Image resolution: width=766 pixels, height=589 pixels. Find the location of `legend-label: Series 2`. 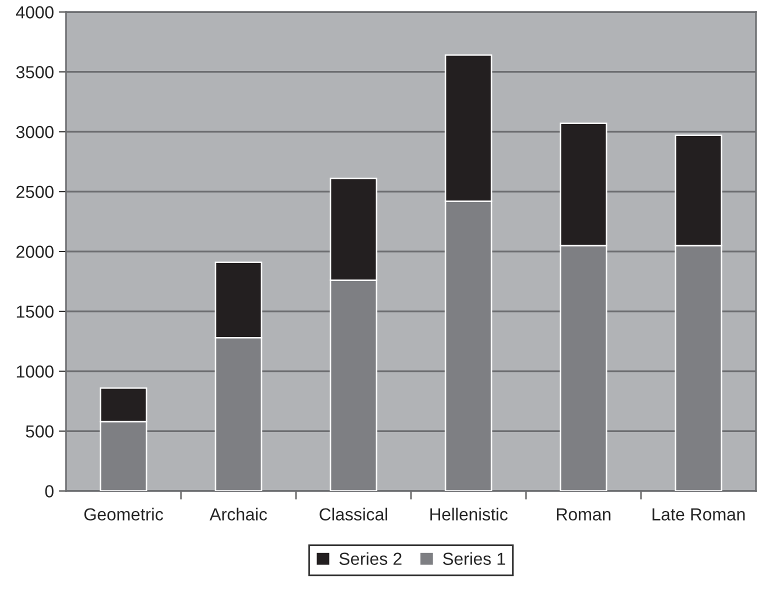

legend-label: Series 2 is located at coordinates (370, 558).